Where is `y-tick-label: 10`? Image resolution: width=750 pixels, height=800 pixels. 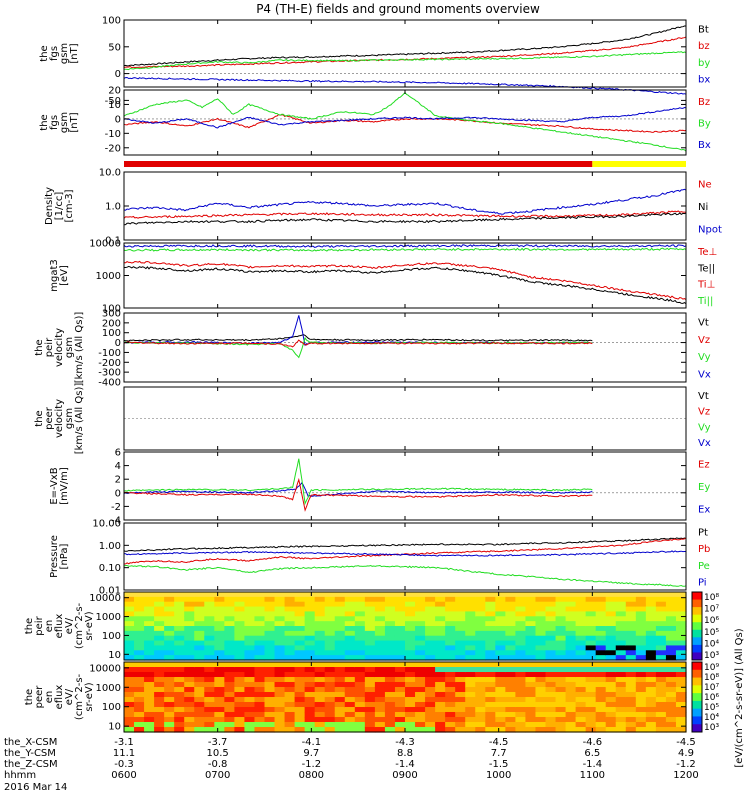 y-tick-label: 10 is located at coordinates (114, 105).